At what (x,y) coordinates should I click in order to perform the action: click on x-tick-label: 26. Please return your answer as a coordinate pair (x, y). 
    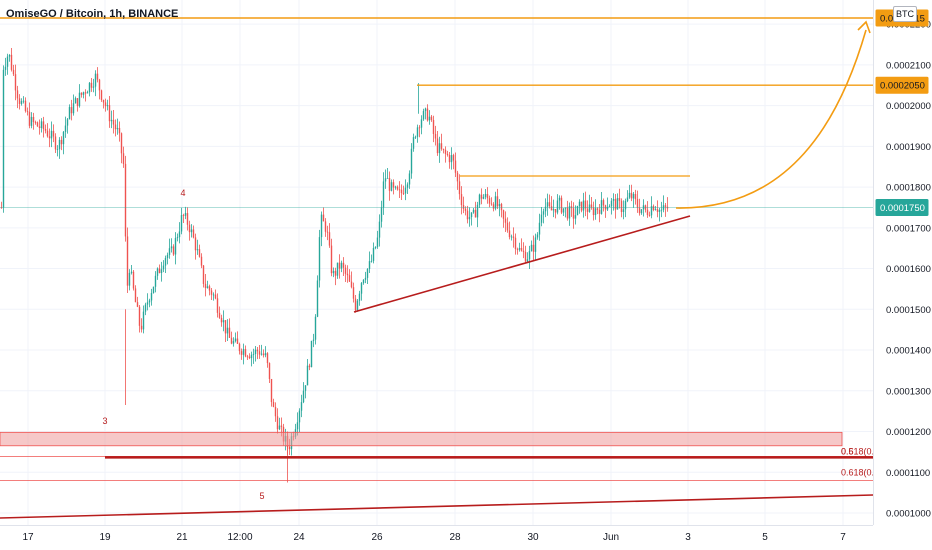
    Looking at the image, I should click on (377, 537).